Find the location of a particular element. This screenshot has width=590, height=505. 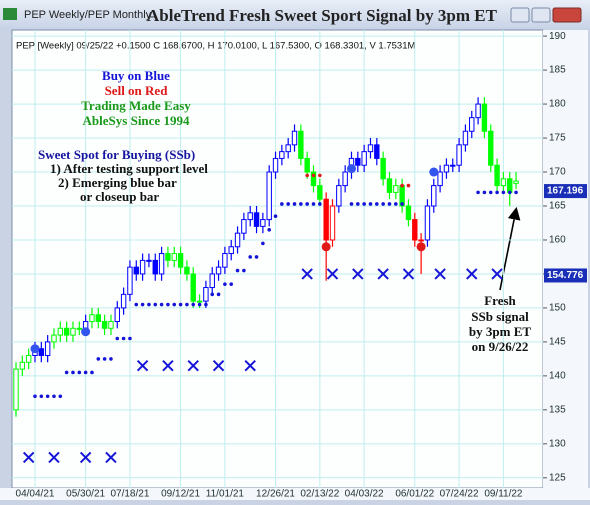

x-tick-label: 06/01/22 is located at coordinates (414, 494).